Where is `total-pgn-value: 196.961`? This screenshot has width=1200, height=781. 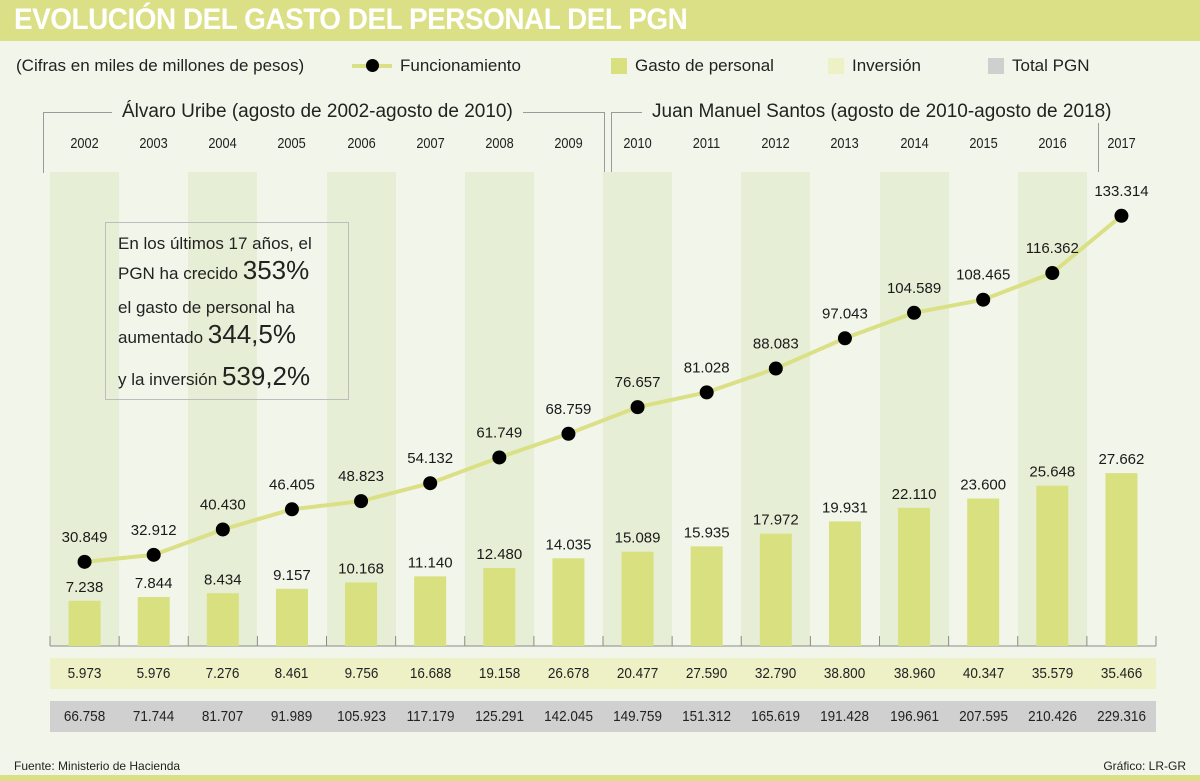 total-pgn-value: 196.961 is located at coordinates (914, 716).